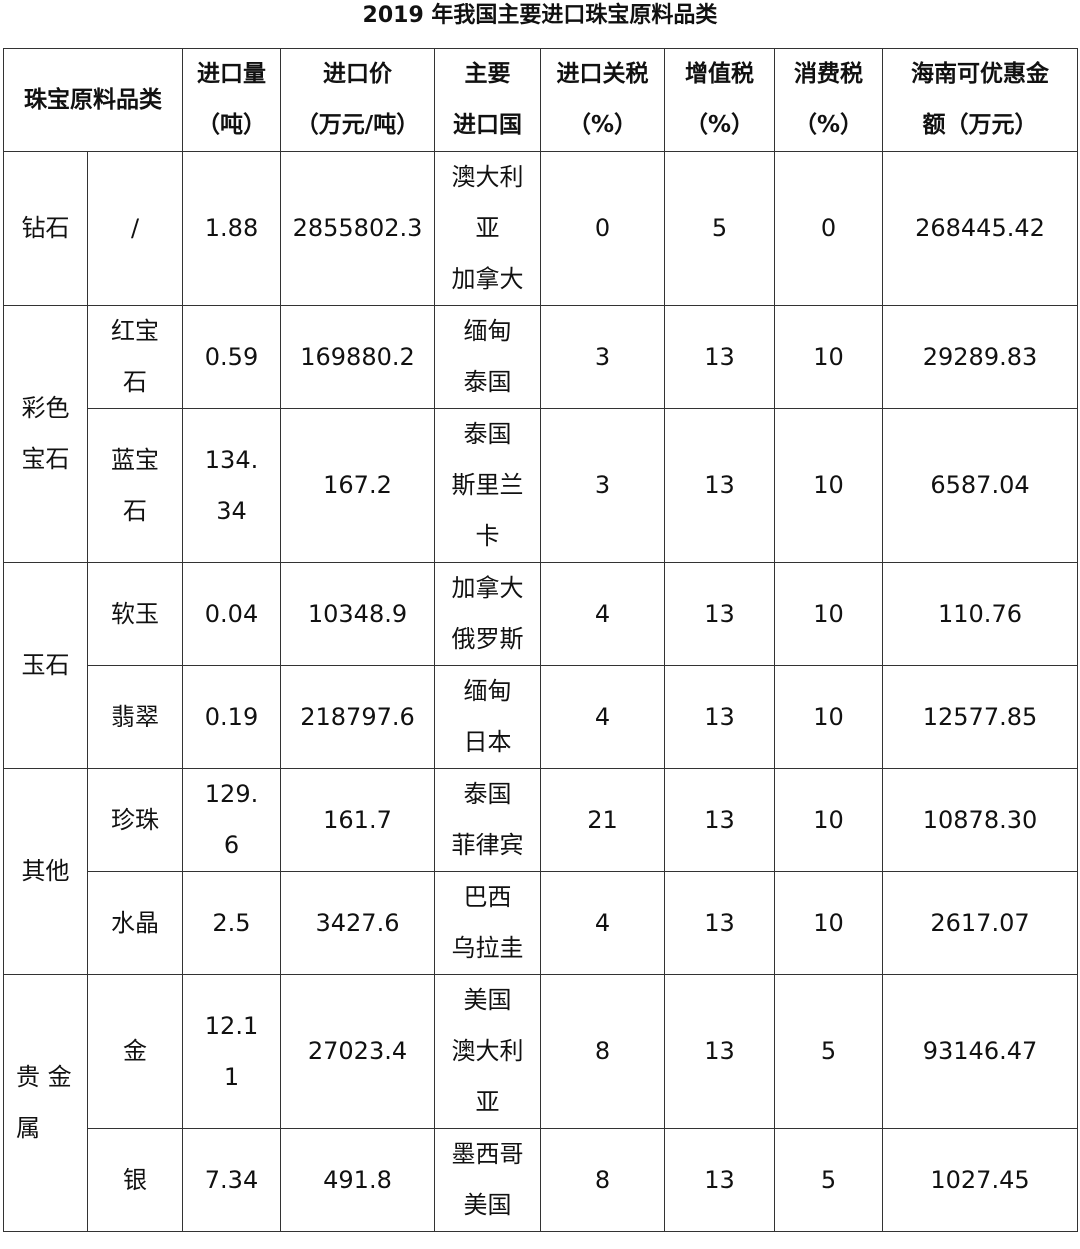 The width and height of the screenshot is (1080, 1249). Describe the element at coordinates (231, 717) in the screenshot. I see `quantity-cell: 0.19` at that location.